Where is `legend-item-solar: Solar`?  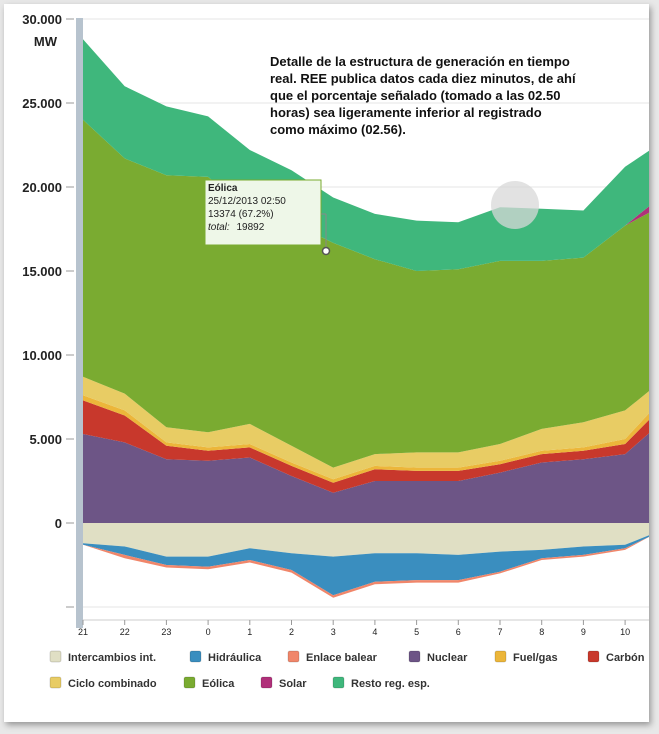
legend-item-solar: Solar is located at coordinates (283, 683).